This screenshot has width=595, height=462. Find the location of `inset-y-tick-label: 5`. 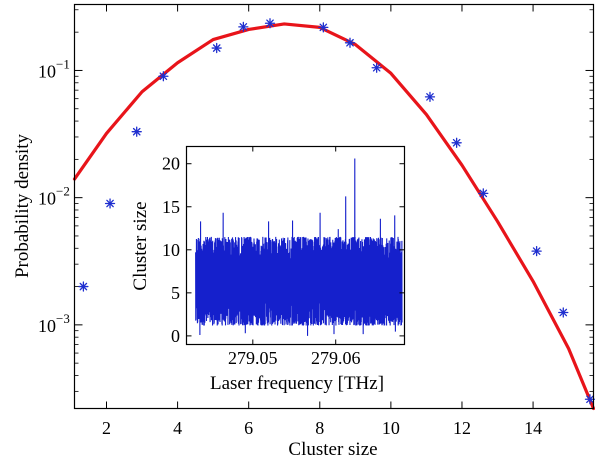

inset-y-tick-label: 5 is located at coordinates (175, 293).